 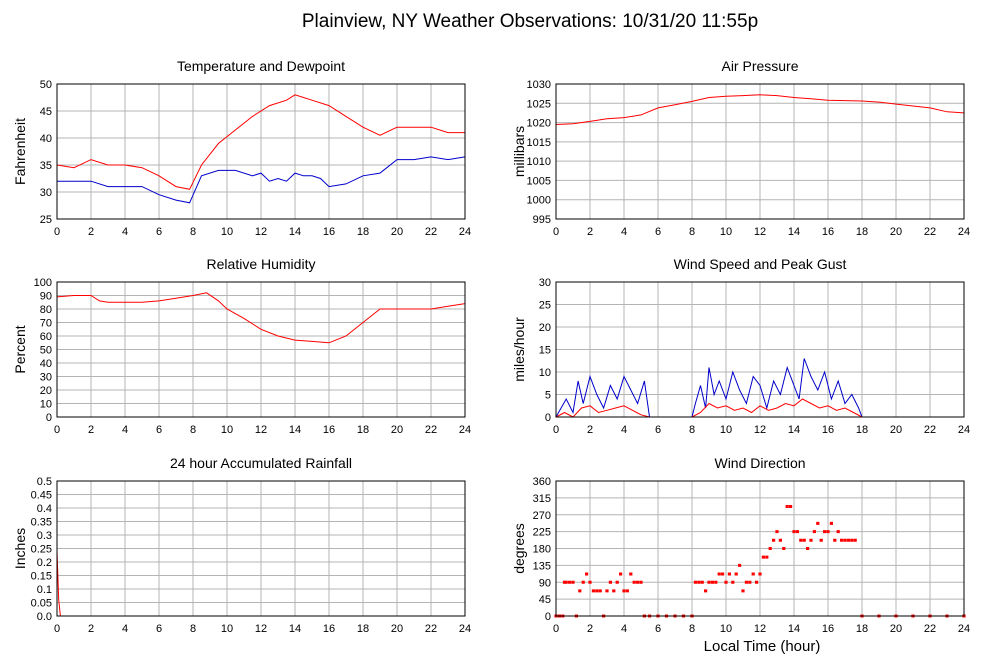 What do you see at coordinates (44, 563) in the screenshot?
I see `rain-y-tick-label: 0.2` at bounding box center [44, 563].